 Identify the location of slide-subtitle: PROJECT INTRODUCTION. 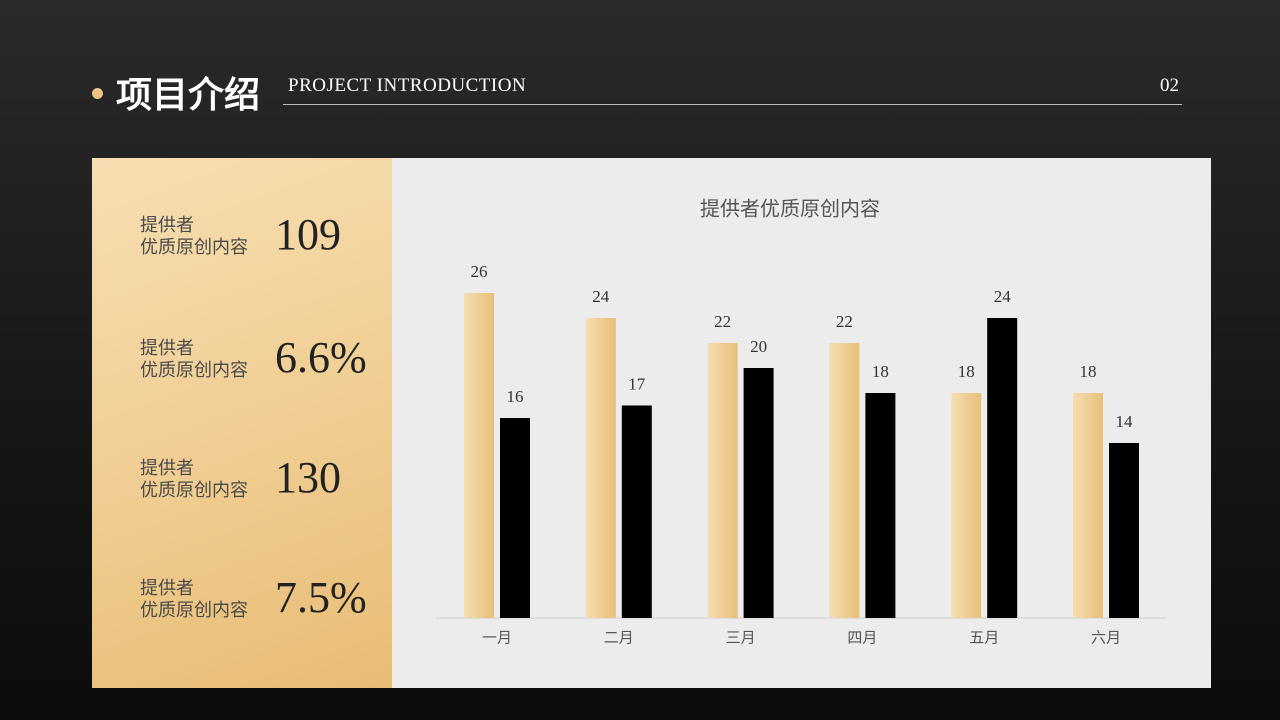
(407, 85).